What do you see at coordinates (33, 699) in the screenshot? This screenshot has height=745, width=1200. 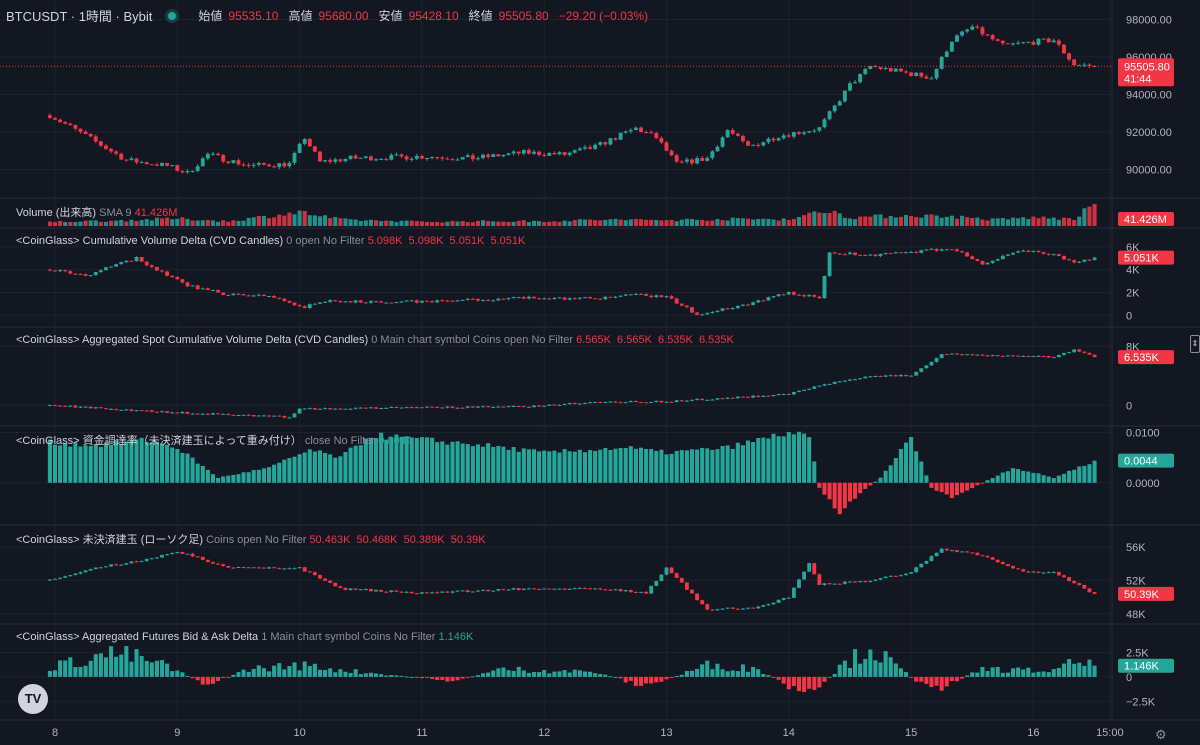 I see `tradingview-logo: TV` at bounding box center [33, 699].